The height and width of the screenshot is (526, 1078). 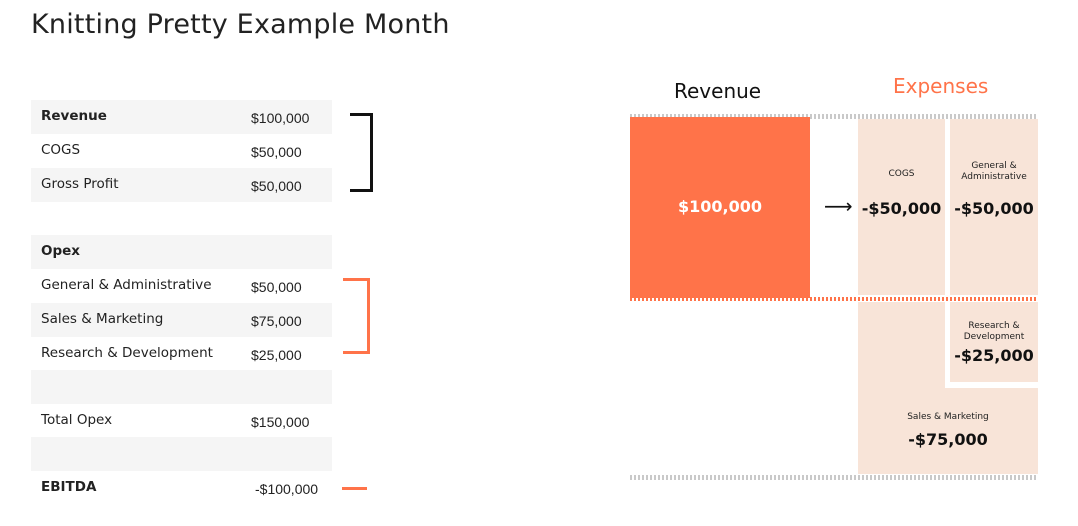 What do you see at coordinates (181, 185) in the screenshot?
I see `row-gross-profit: Gross Profit $50,000` at bounding box center [181, 185].